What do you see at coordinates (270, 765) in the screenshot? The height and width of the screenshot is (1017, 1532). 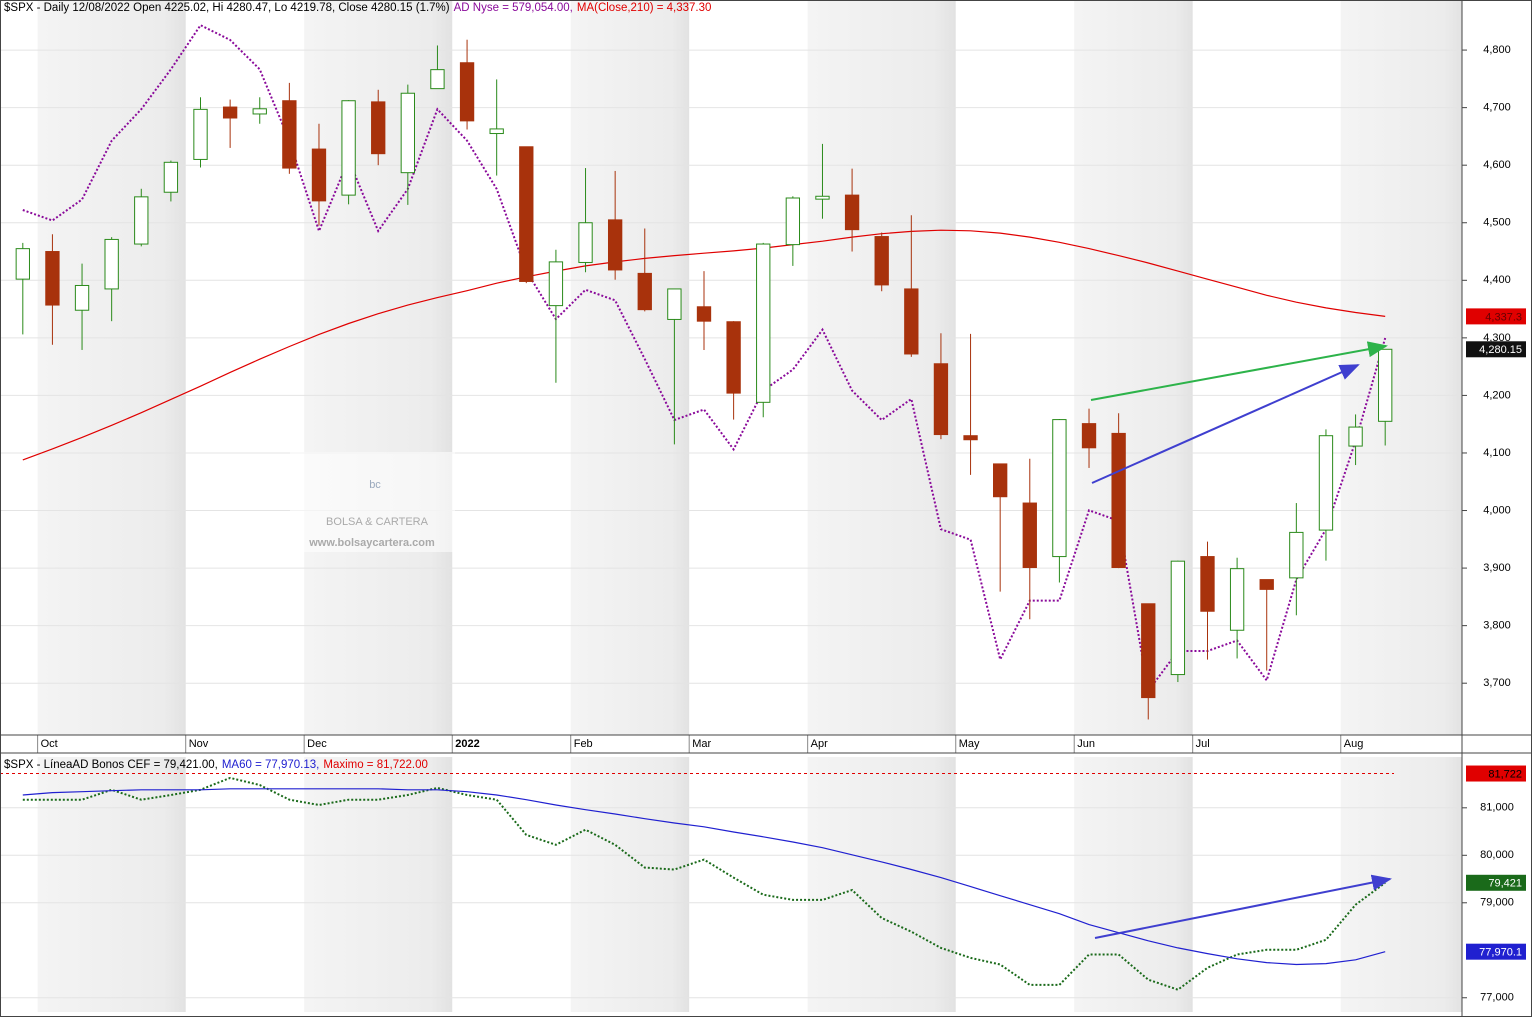 I see `legend-entry: MA60 = 77,970.13,` at bounding box center [270, 765].